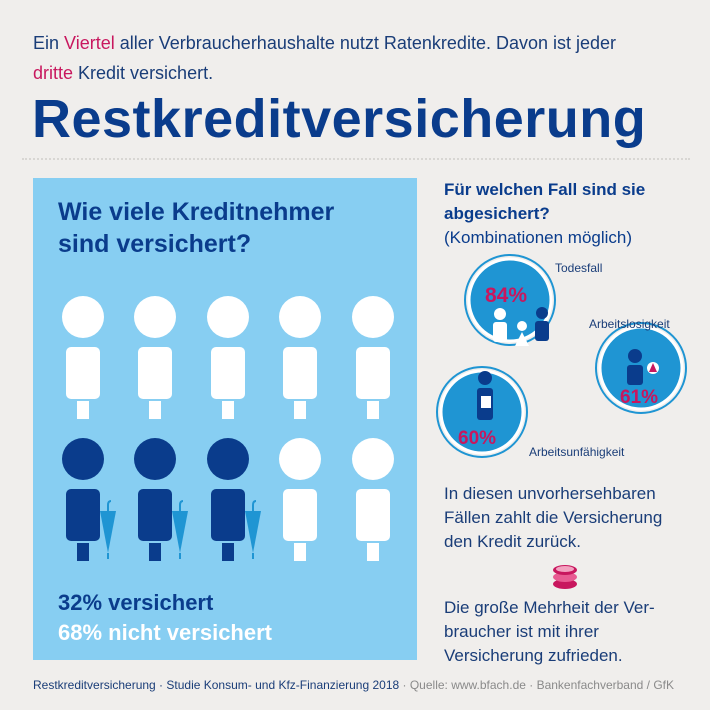  I want to click on case-unemployment-value: 61%, so click(639, 397).